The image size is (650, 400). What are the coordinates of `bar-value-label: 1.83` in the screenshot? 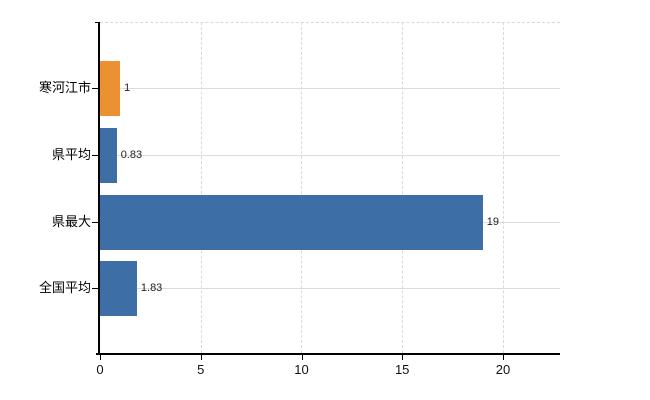 It's located at (151, 288).